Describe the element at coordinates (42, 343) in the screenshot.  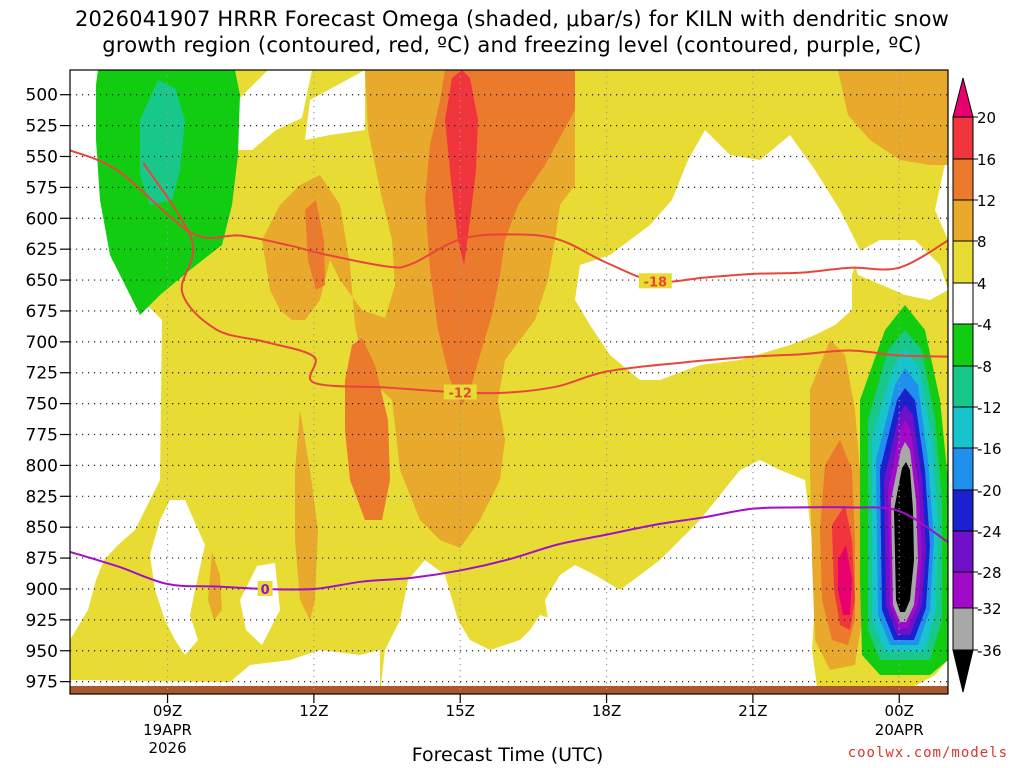
I see `y-tick-label-700: 700` at that location.